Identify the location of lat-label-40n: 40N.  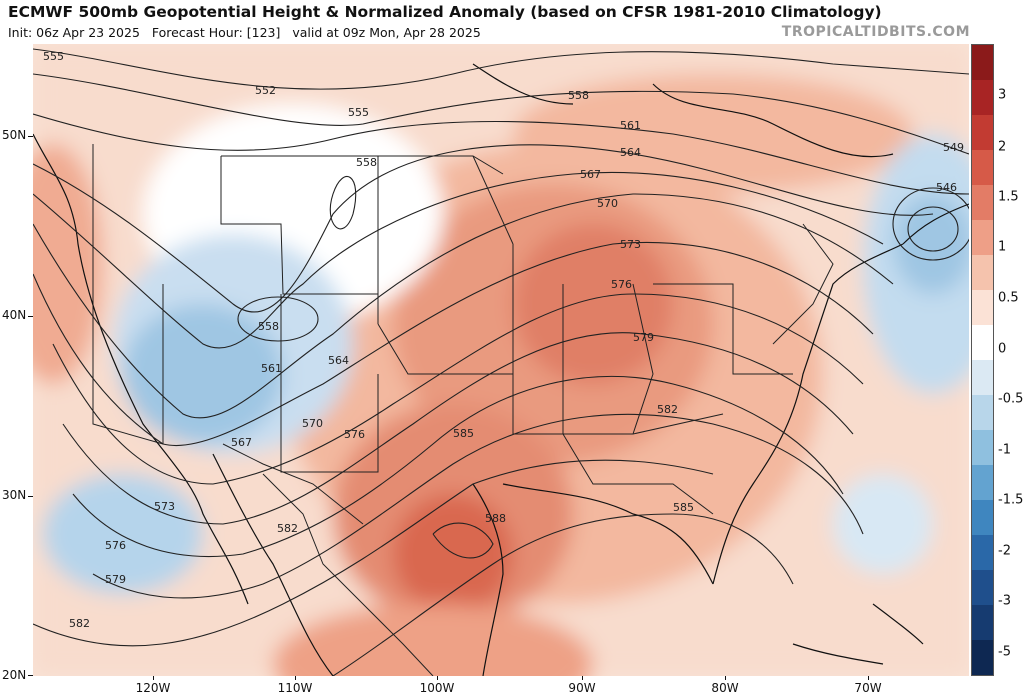
(14, 315).